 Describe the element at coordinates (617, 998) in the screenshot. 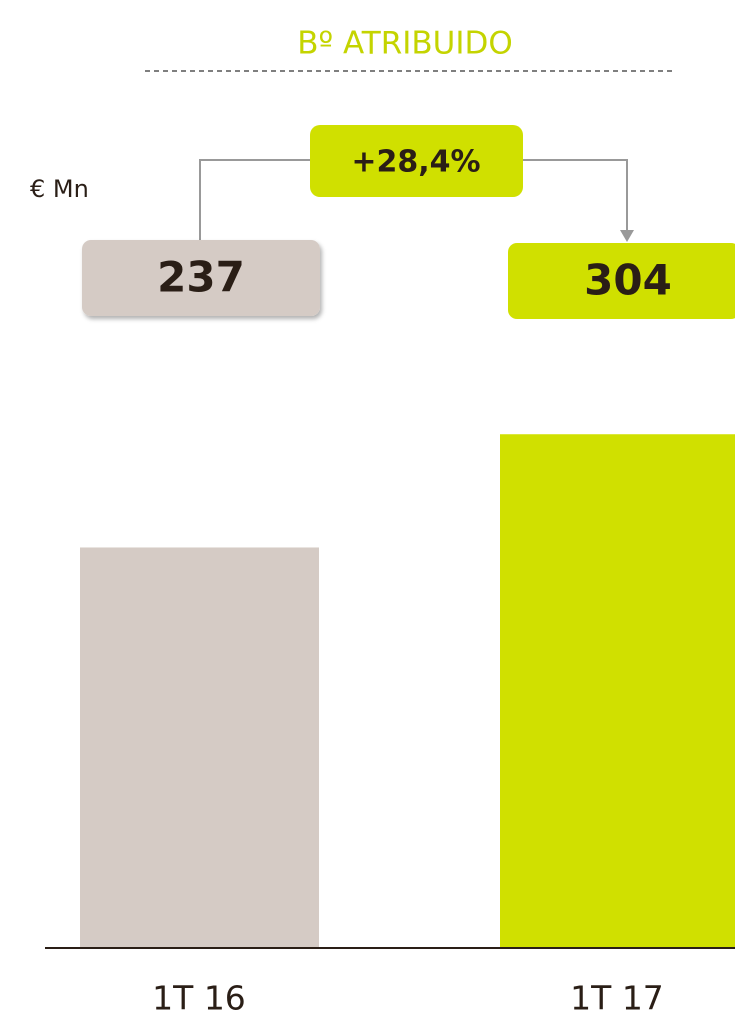

I see `x-tick-label: 1T 17` at that location.